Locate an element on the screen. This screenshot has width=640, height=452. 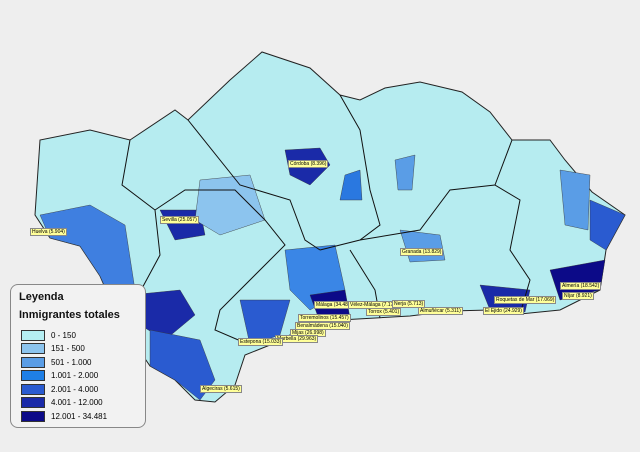
legend-item: 0 - 150 is located at coordinates (48, 335).